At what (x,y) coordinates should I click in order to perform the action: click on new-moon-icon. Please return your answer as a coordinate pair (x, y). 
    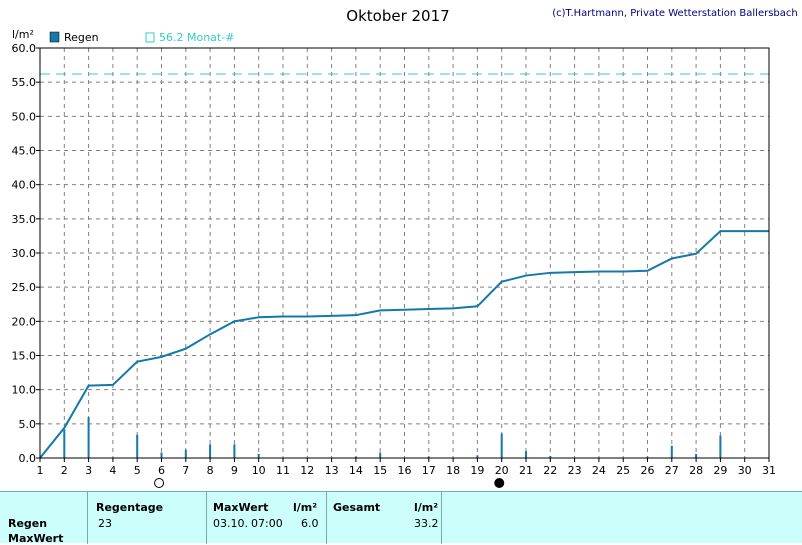
    Looking at the image, I should click on (499, 483).